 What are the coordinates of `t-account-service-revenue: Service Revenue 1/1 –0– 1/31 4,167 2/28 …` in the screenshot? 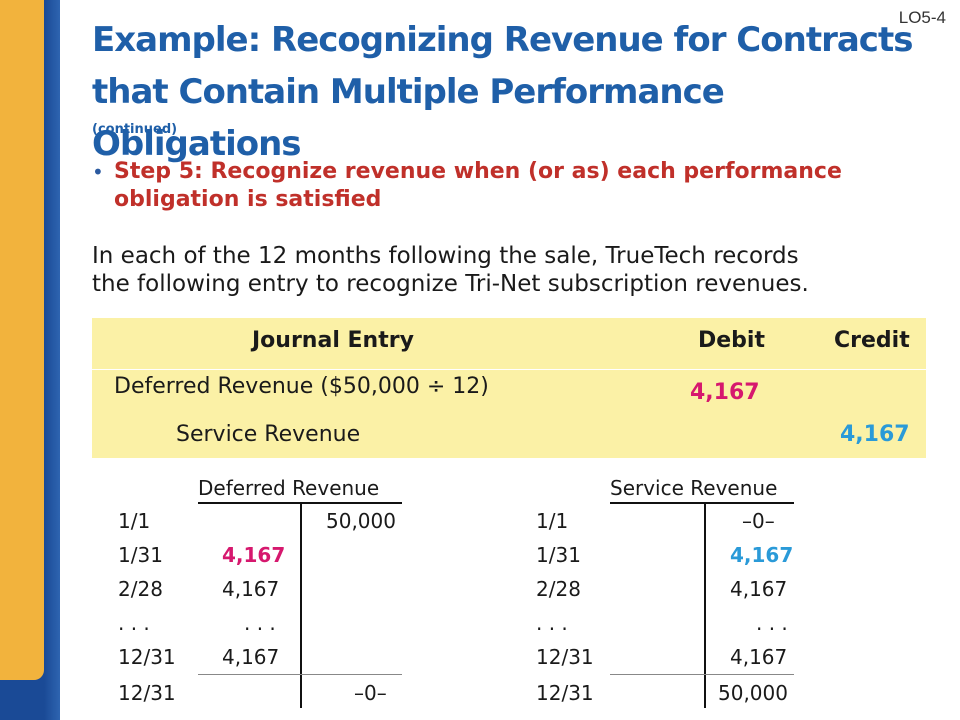 It's located at (678, 596).